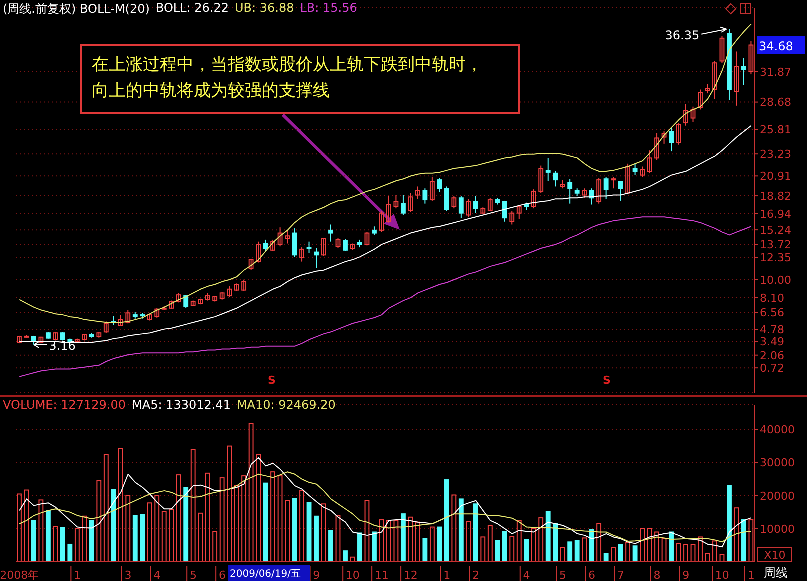 The image size is (807, 581). Describe the element at coordinates (286, 405) in the screenshot. I see `text: MA10: 92469.20` at that location.